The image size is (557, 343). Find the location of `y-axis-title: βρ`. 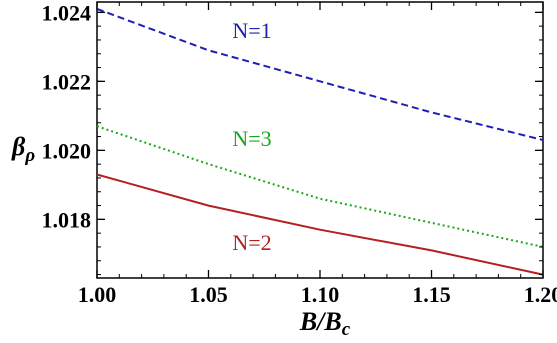

y-axis-title: βρ is located at coordinates (23, 149).